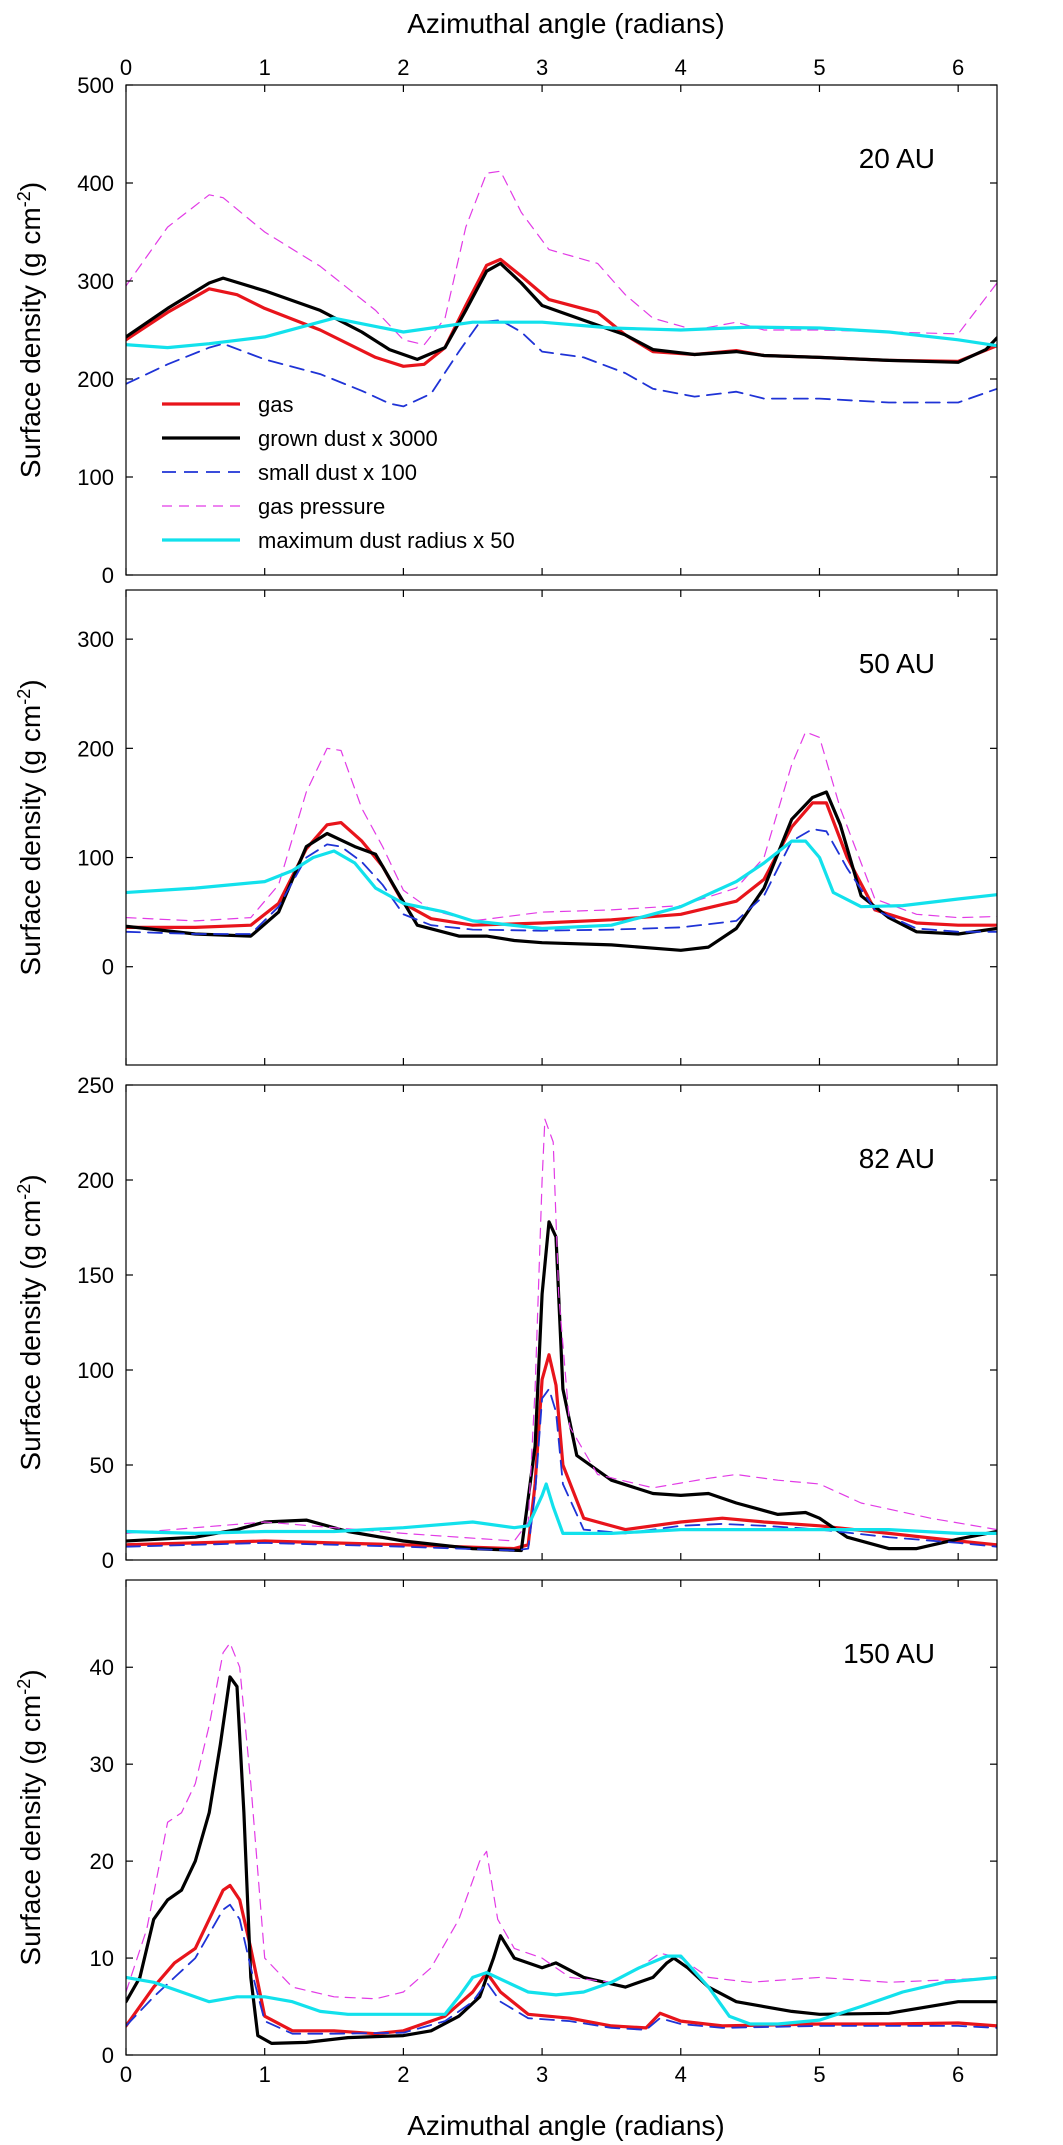 The width and height of the screenshot is (1063, 2145). Describe the element at coordinates (386, 540) in the screenshot. I see `legend-label-maximum-dust-radius-x-50: maximum dust radius x 50` at that location.